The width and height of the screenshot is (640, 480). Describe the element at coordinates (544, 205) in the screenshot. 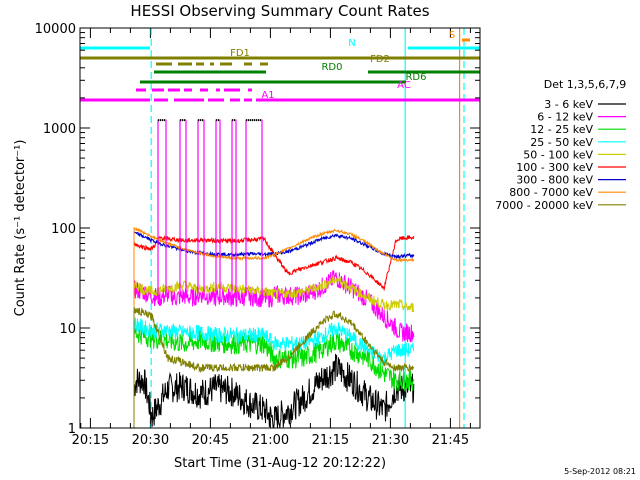

I see `legend-label: 7000 - 20000 keV` at that location.